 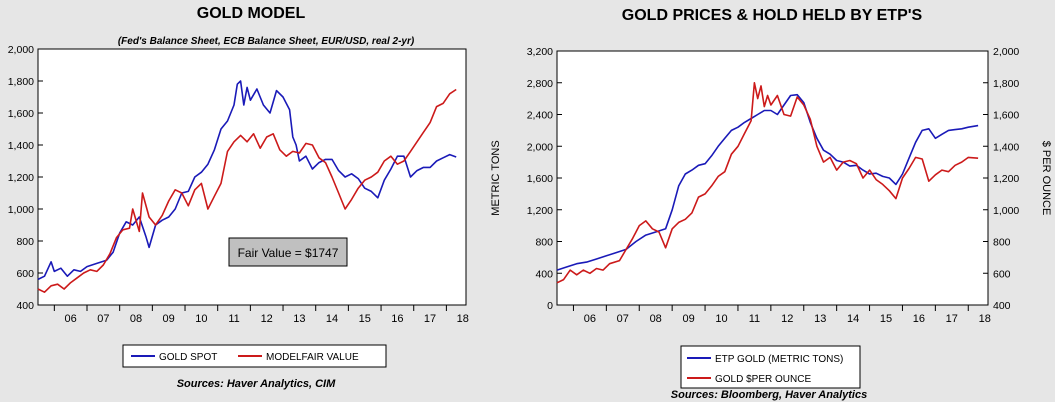 I want to click on left-y-tick-label: 1,200, so click(x=21, y=178).